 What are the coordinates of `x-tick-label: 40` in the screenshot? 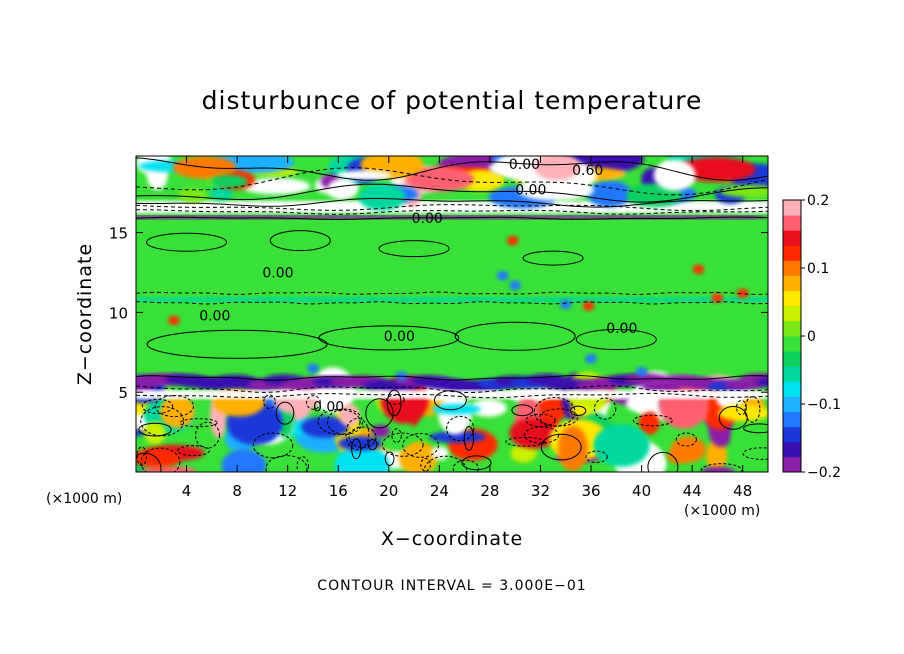 It's located at (641, 491).